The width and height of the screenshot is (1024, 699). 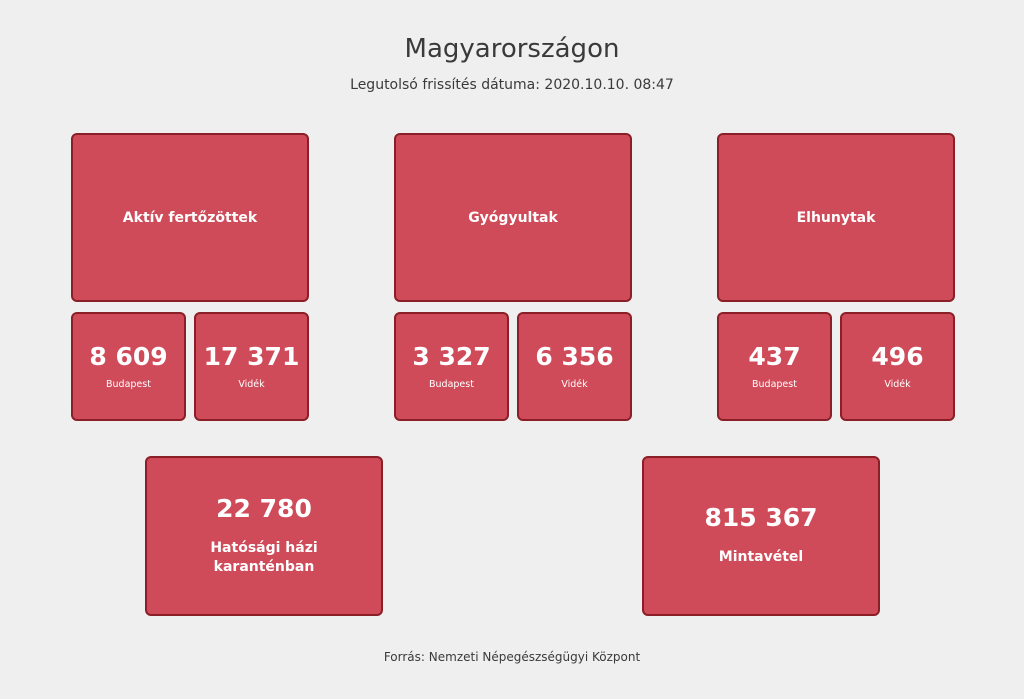 I want to click on stat-value: 17 371, so click(x=251, y=356).